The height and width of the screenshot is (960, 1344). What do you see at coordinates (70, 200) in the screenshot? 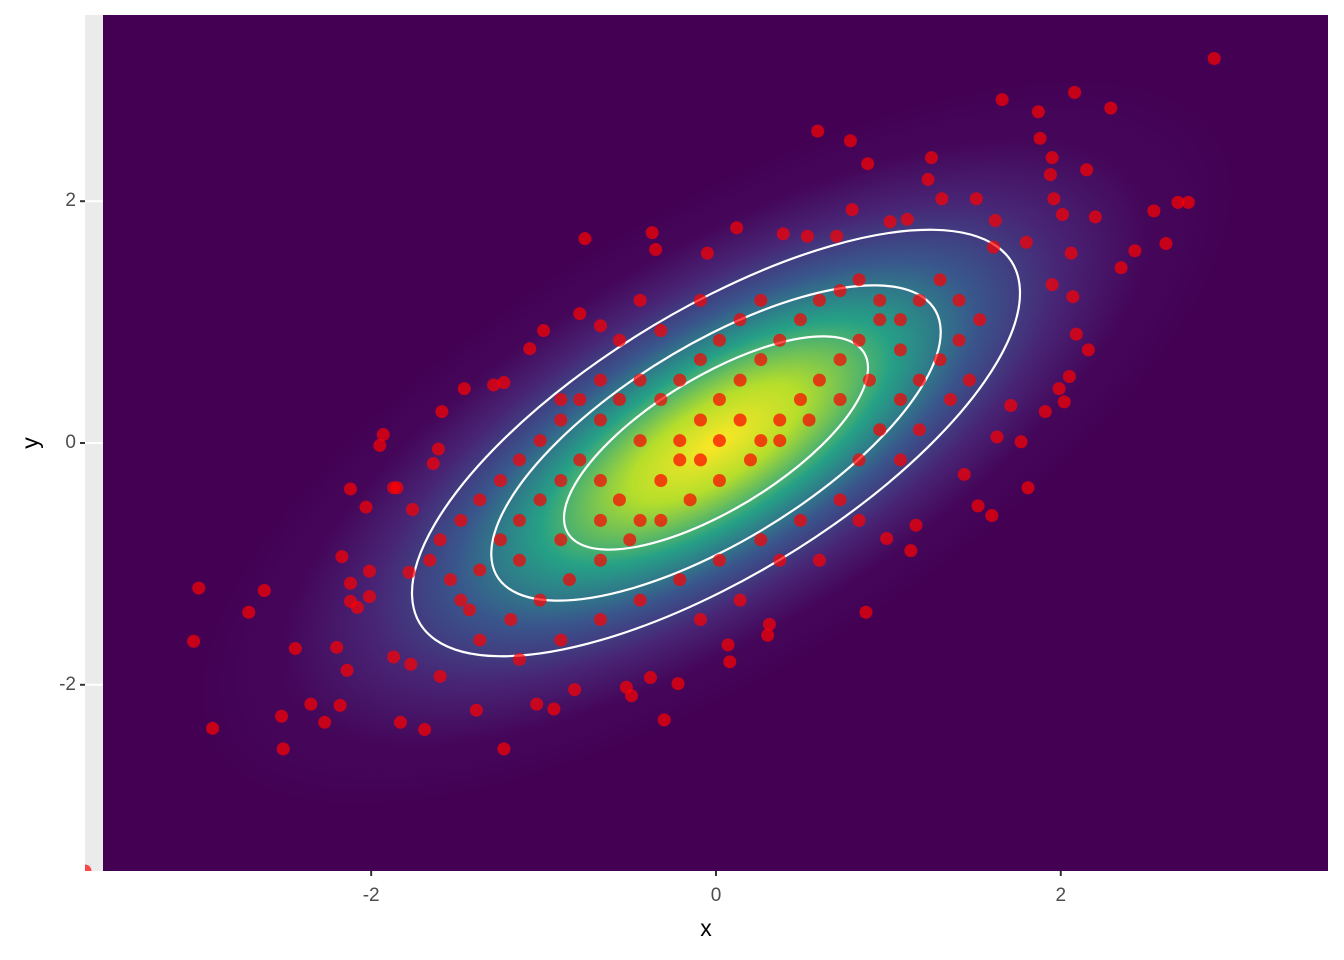
I see `y-tick-label: 2` at bounding box center [70, 200].